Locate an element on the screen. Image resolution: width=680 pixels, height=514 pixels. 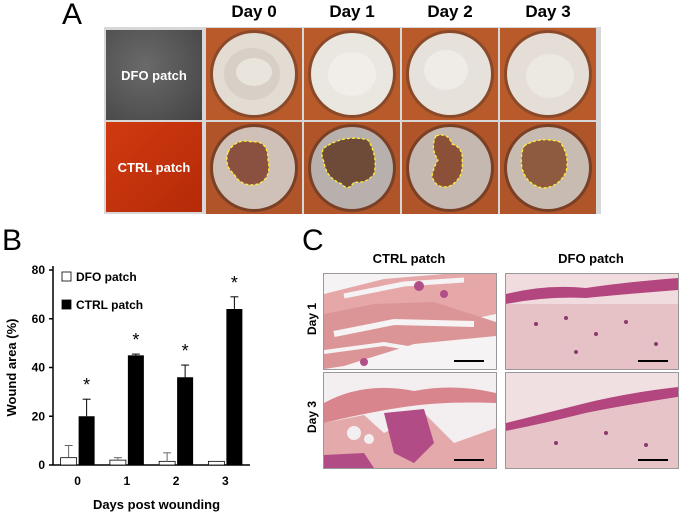
x-tick-label: 3 is located at coordinates (225, 481).